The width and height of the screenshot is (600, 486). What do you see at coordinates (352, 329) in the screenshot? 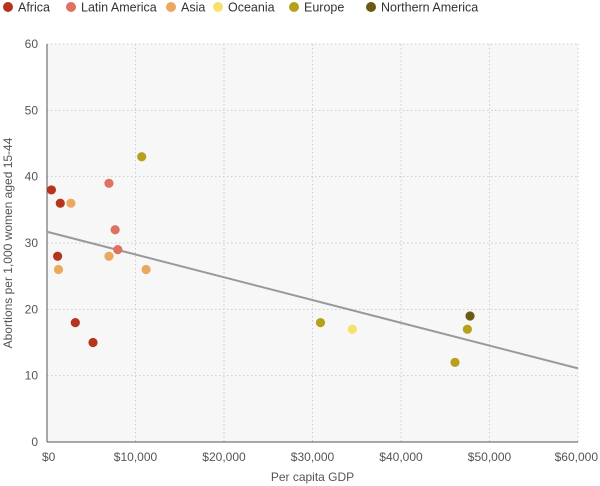
I see `point-oceania` at bounding box center [352, 329].